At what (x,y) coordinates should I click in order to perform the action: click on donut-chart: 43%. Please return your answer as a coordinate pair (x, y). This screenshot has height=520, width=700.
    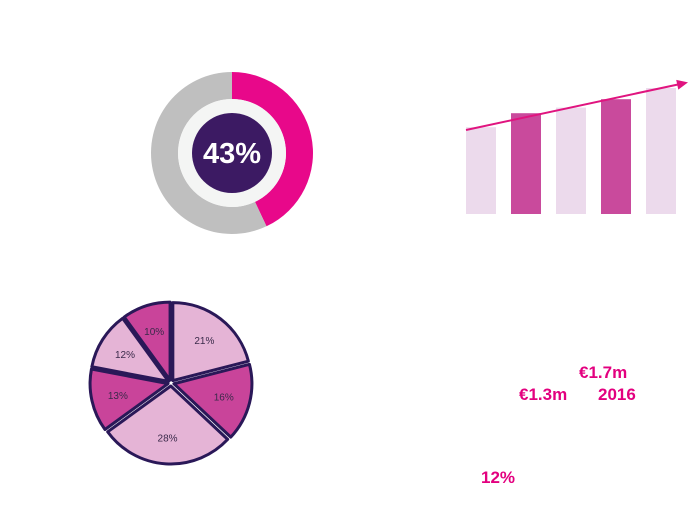
    Looking at the image, I should click on (232, 153).